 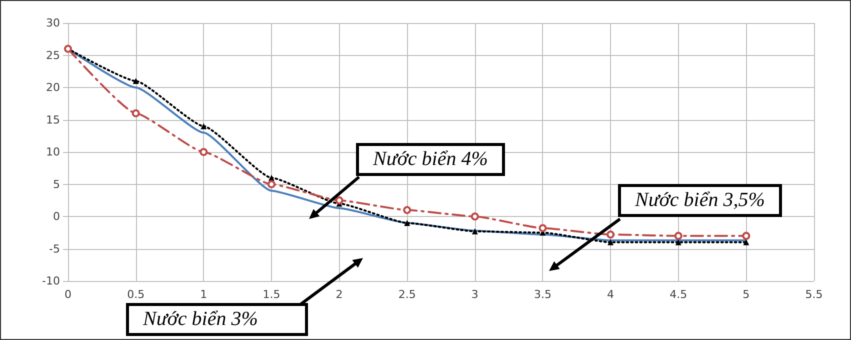 What do you see at coordinates (430, 159) in the screenshot?
I see `annotation: Nước biển 4%` at bounding box center [430, 159].